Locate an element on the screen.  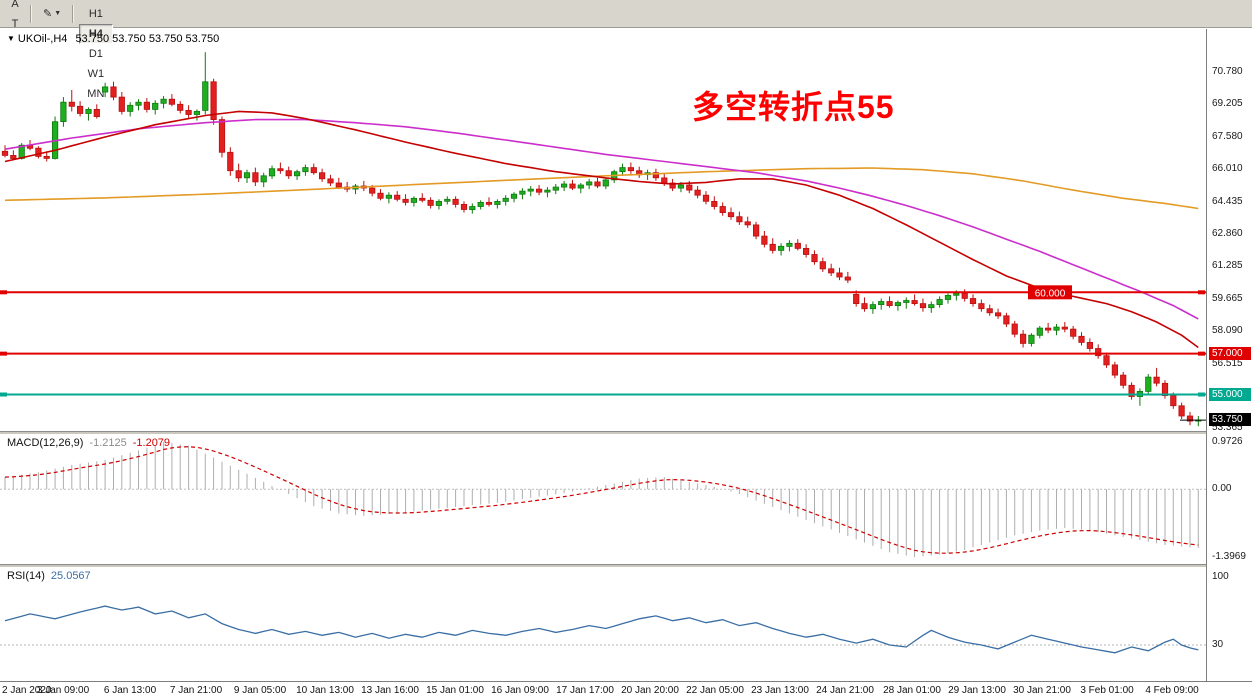
macd-signal-line is located at coordinates (601, 500).